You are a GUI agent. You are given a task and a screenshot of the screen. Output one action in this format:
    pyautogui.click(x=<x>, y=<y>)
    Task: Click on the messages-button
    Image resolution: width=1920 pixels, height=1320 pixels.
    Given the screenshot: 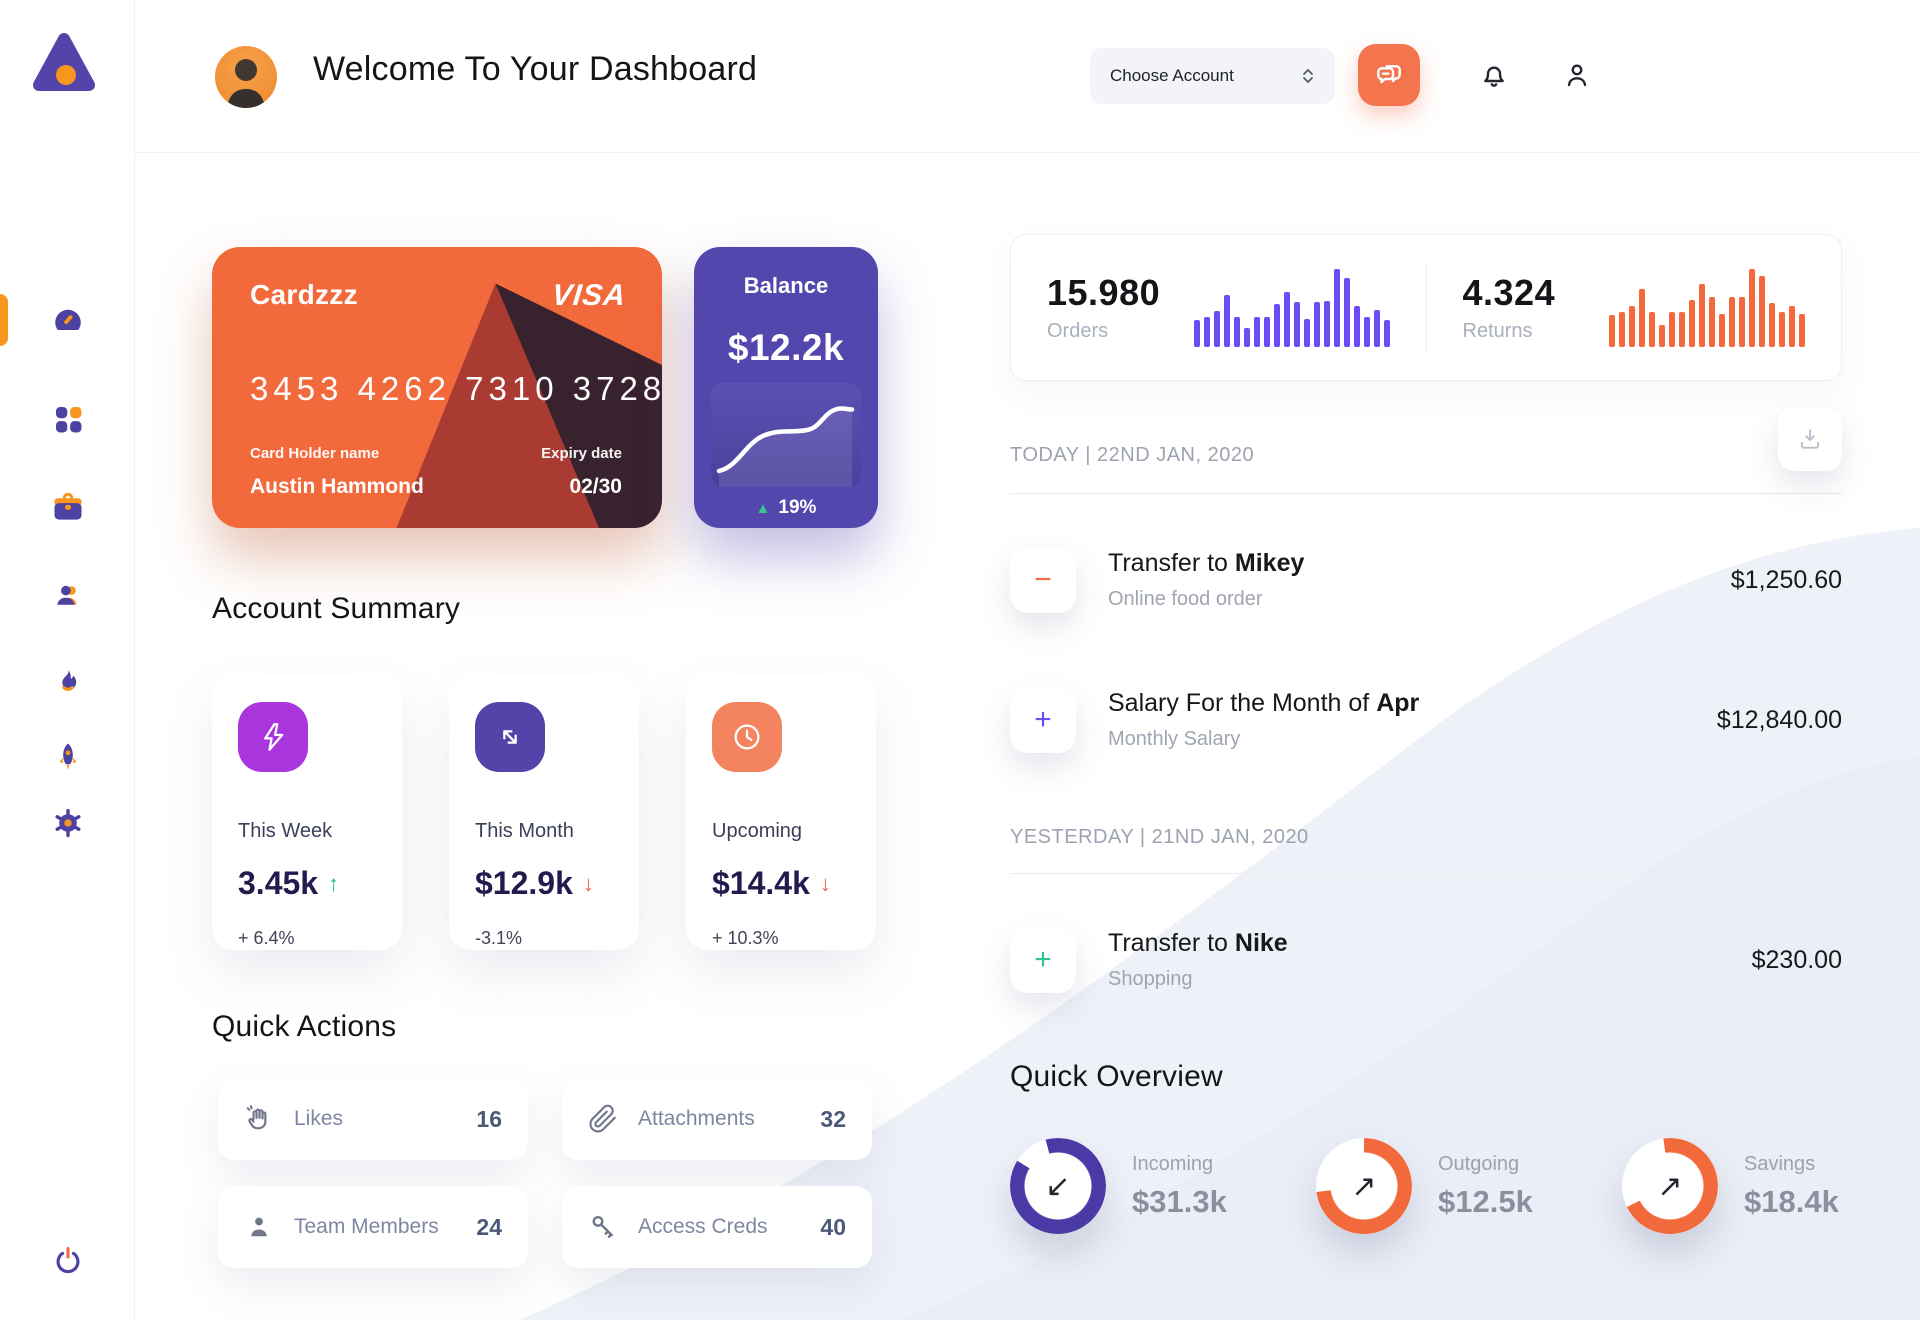 What is the action you would take?
    pyautogui.click(x=1389, y=75)
    